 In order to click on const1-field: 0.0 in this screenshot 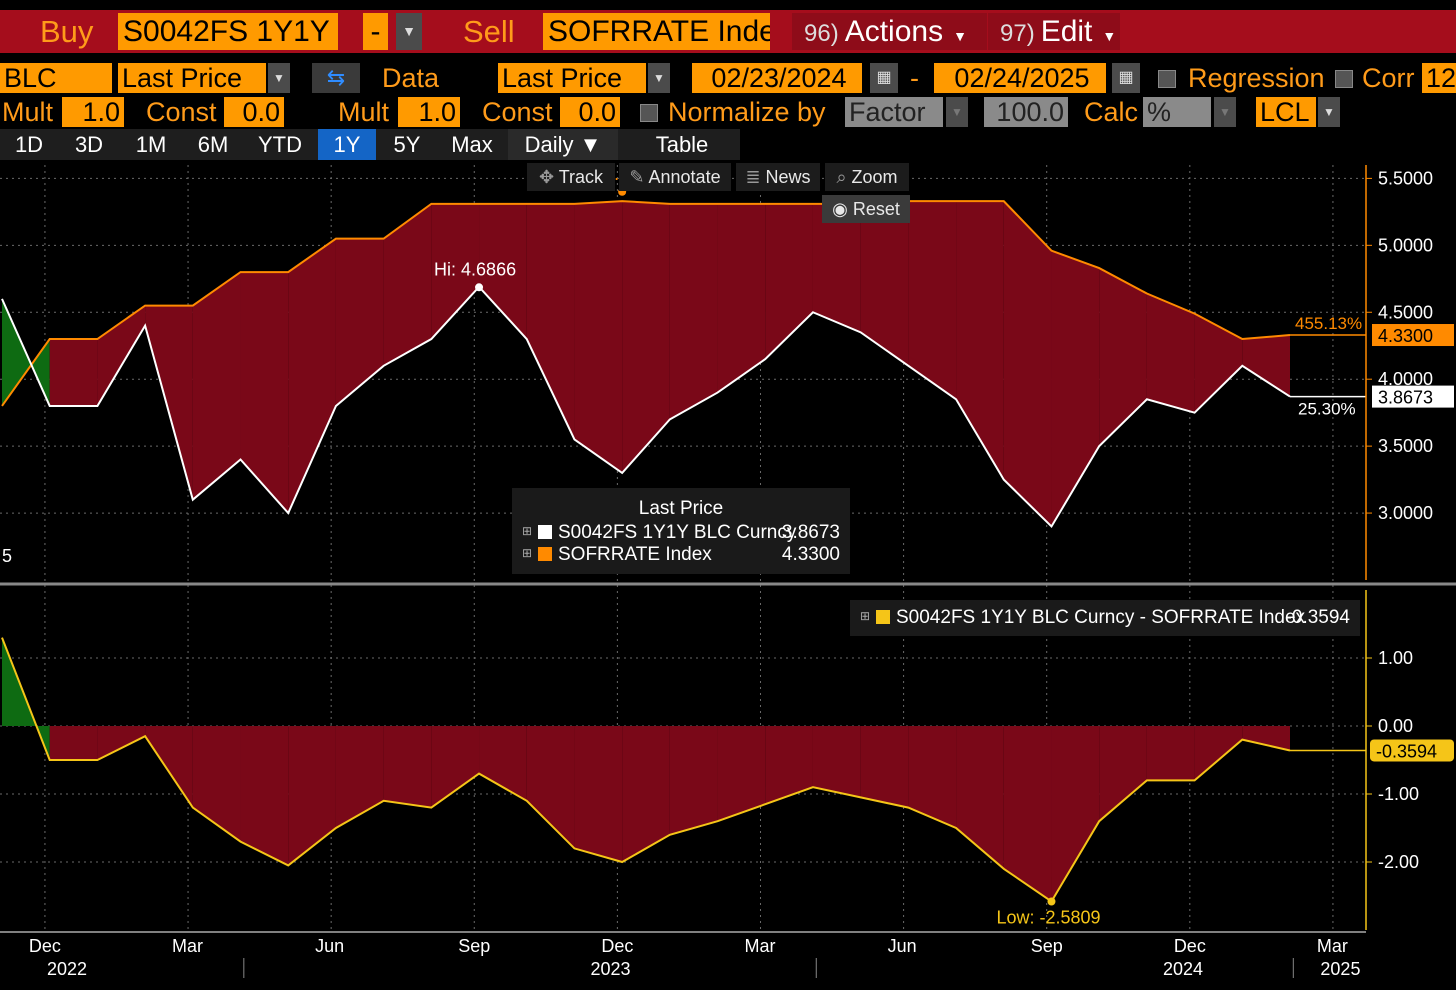, I will do `click(254, 112)`.